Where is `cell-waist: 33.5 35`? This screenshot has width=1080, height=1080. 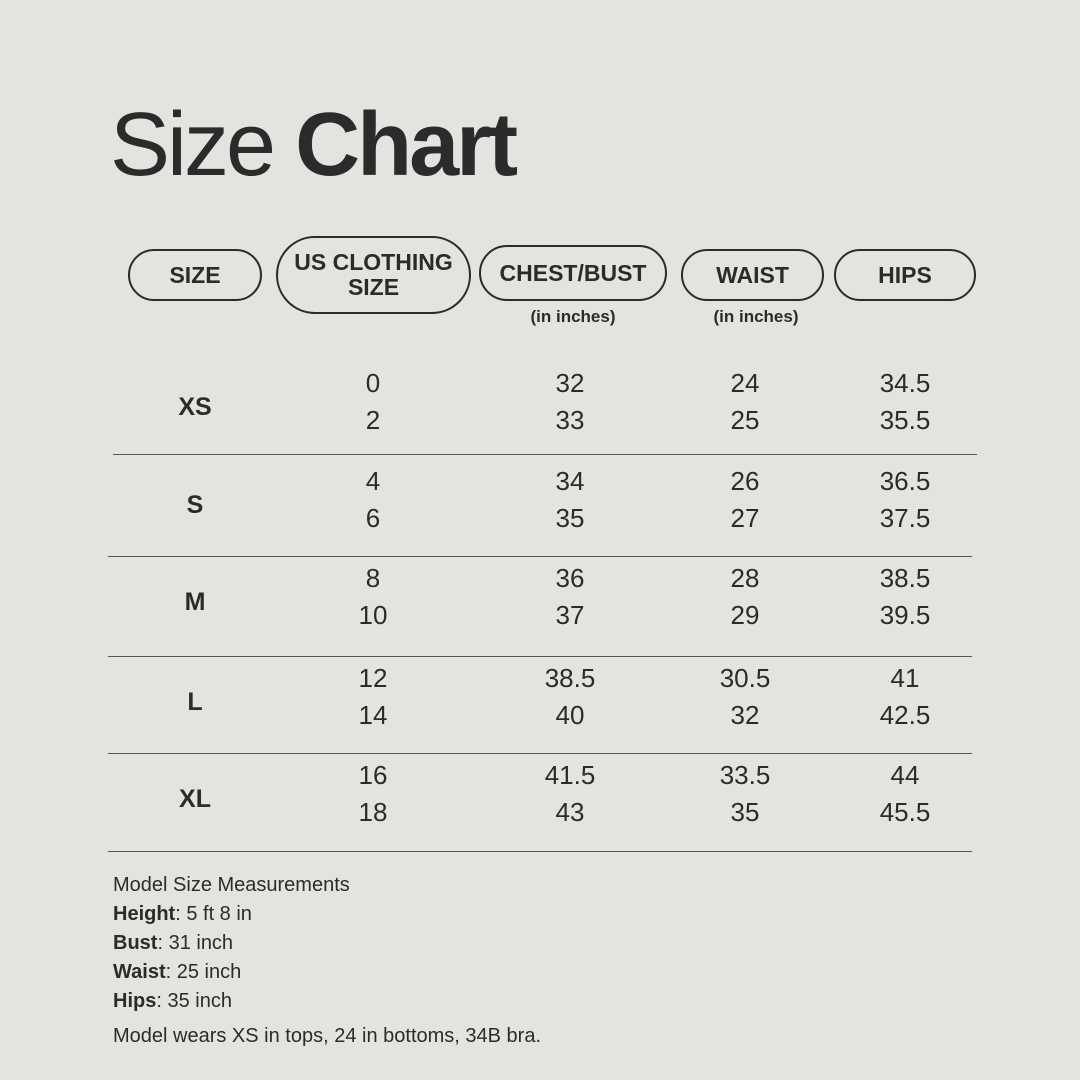 cell-waist: 33.5 35 is located at coordinates (745, 794).